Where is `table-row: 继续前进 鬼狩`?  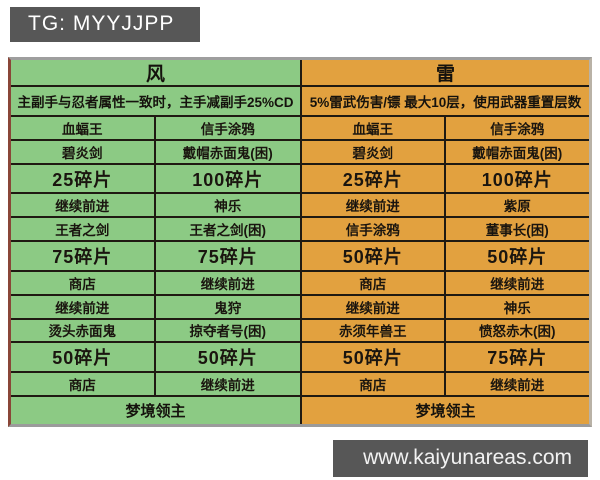 table-row: 继续前进 鬼狩 is located at coordinates (155, 307).